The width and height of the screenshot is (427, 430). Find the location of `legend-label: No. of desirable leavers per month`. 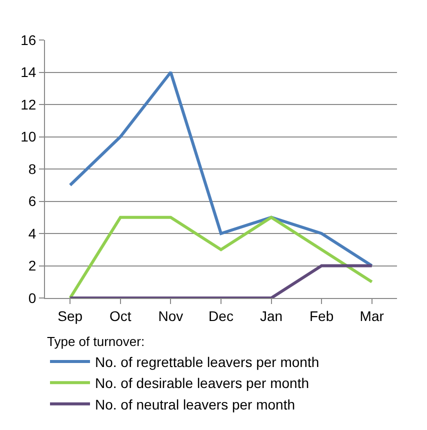

legend-label: No. of desirable leavers per month is located at coordinates (202, 383).